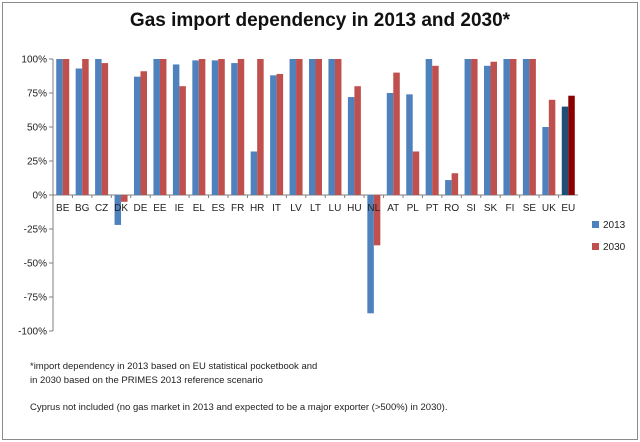 The width and height of the screenshot is (640, 442). Describe the element at coordinates (160, 208) in the screenshot. I see `x-tick-label-ee: EE` at that location.